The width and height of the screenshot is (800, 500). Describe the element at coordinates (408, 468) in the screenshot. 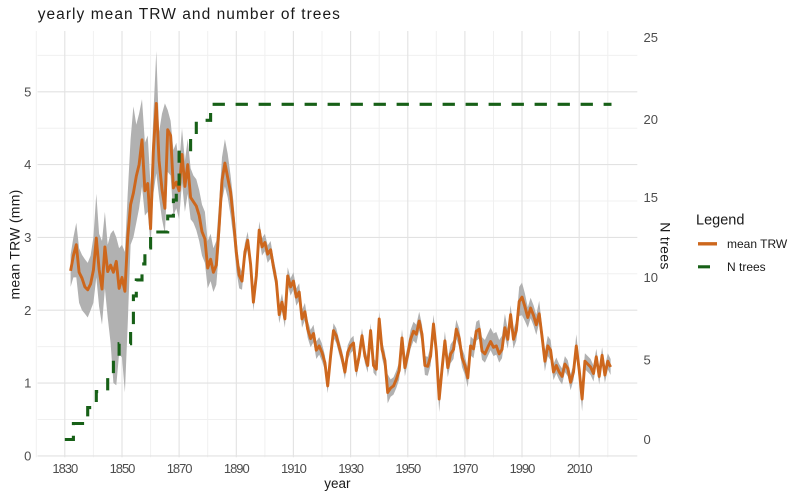

I see `svg-text: 1950` at that location.